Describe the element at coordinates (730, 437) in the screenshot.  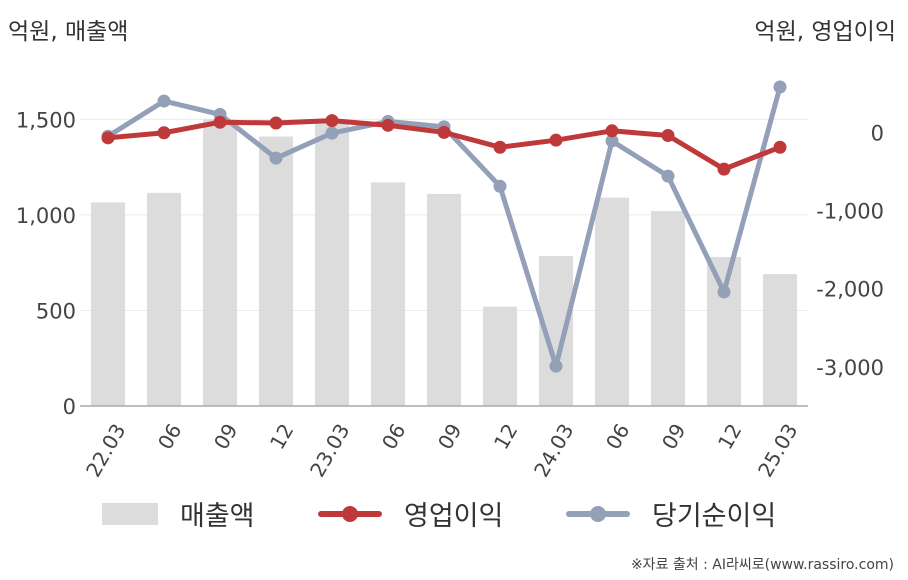
I see `x-tick-label-11: 12` at that location.